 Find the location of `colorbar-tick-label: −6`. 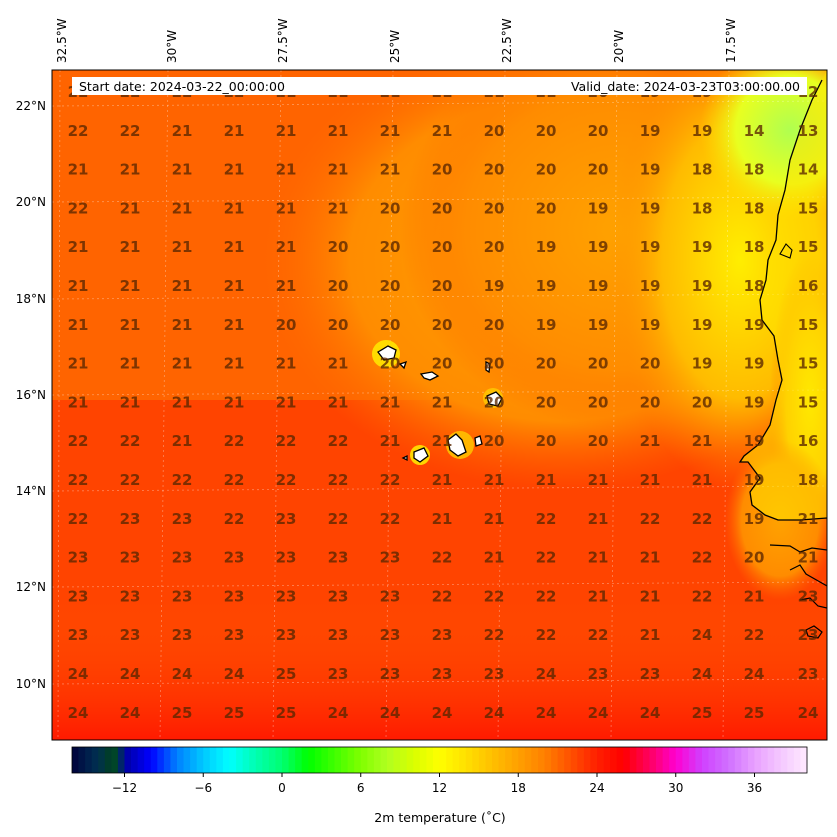

colorbar-tick-label: −6 is located at coordinates (203, 788).